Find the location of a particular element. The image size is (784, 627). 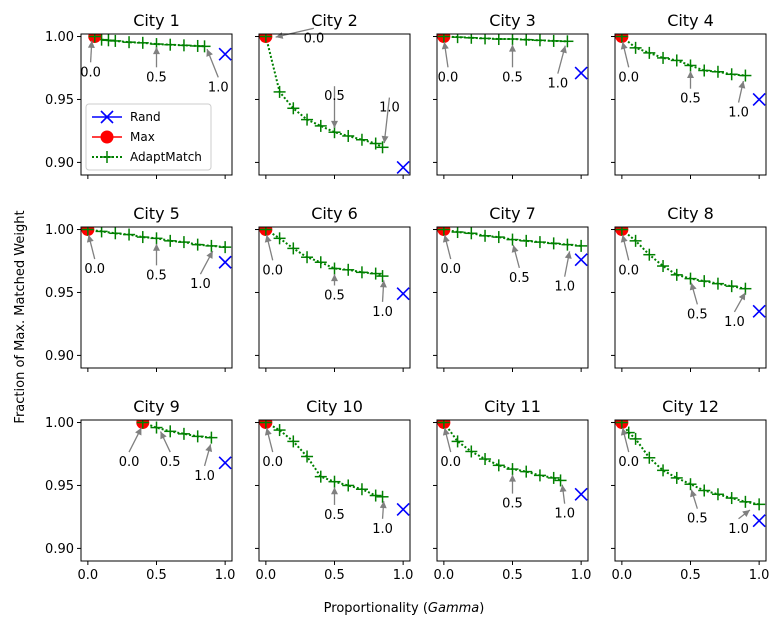

panel-city-4-rand-point is located at coordinates (759, 99).